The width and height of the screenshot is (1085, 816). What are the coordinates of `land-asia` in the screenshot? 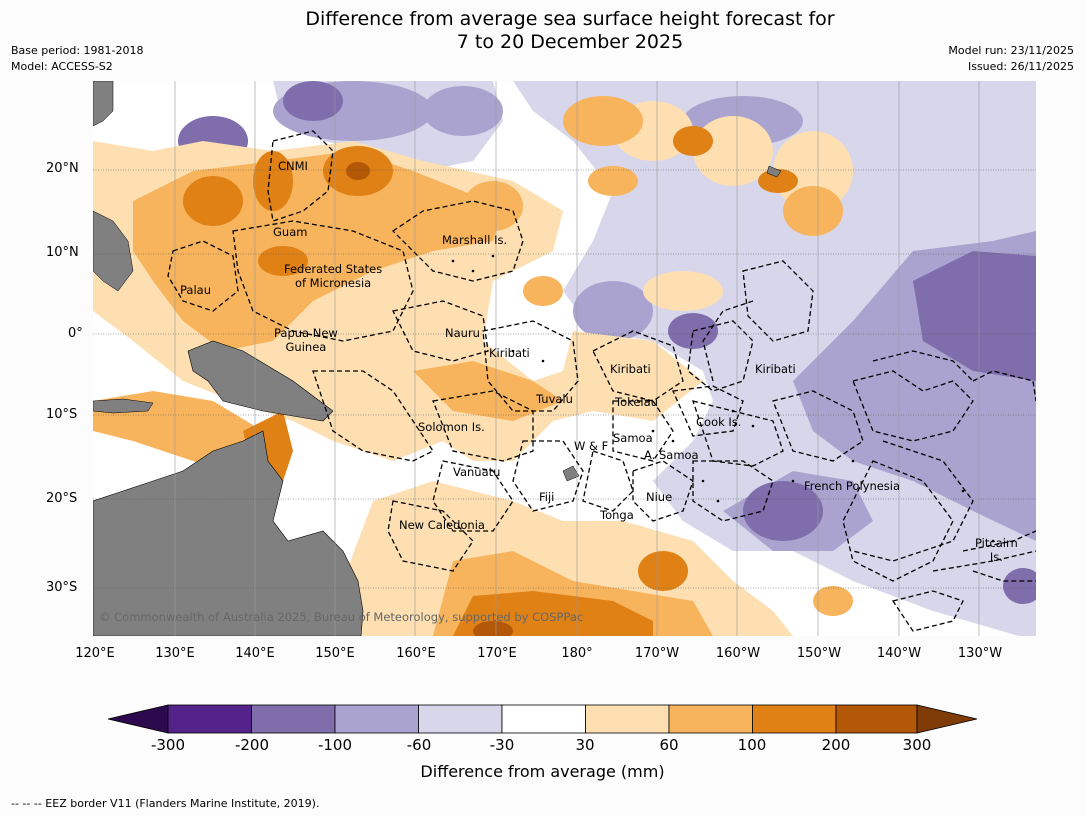 It's located at (103, 104).